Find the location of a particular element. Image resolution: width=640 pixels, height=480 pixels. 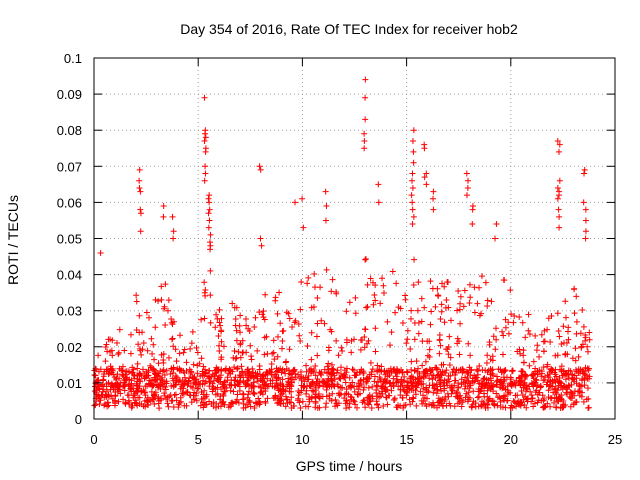

y-tick-label: 0.08 is located at coordinates (69, 130).